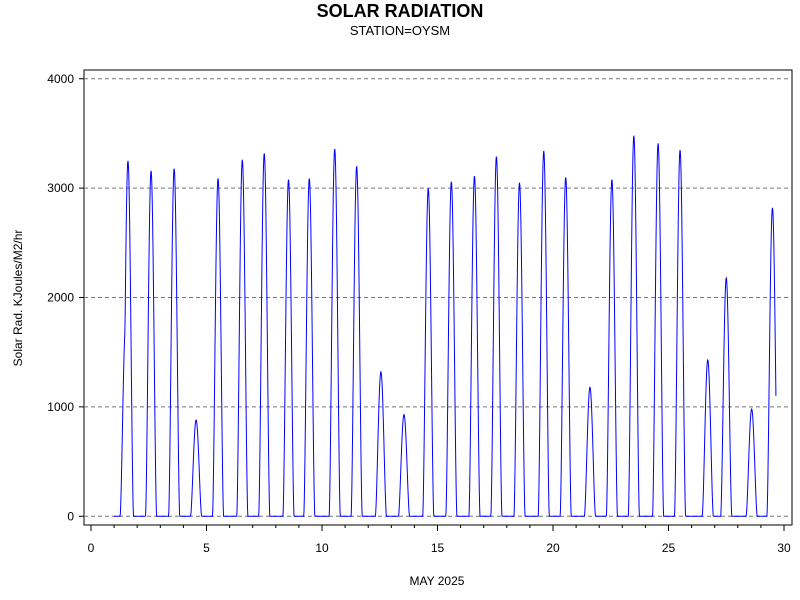  What do you see at coordinates (60, 298) in the screenshot?
I see `y-tick-label: 2000` at bounding box center [60, 298].